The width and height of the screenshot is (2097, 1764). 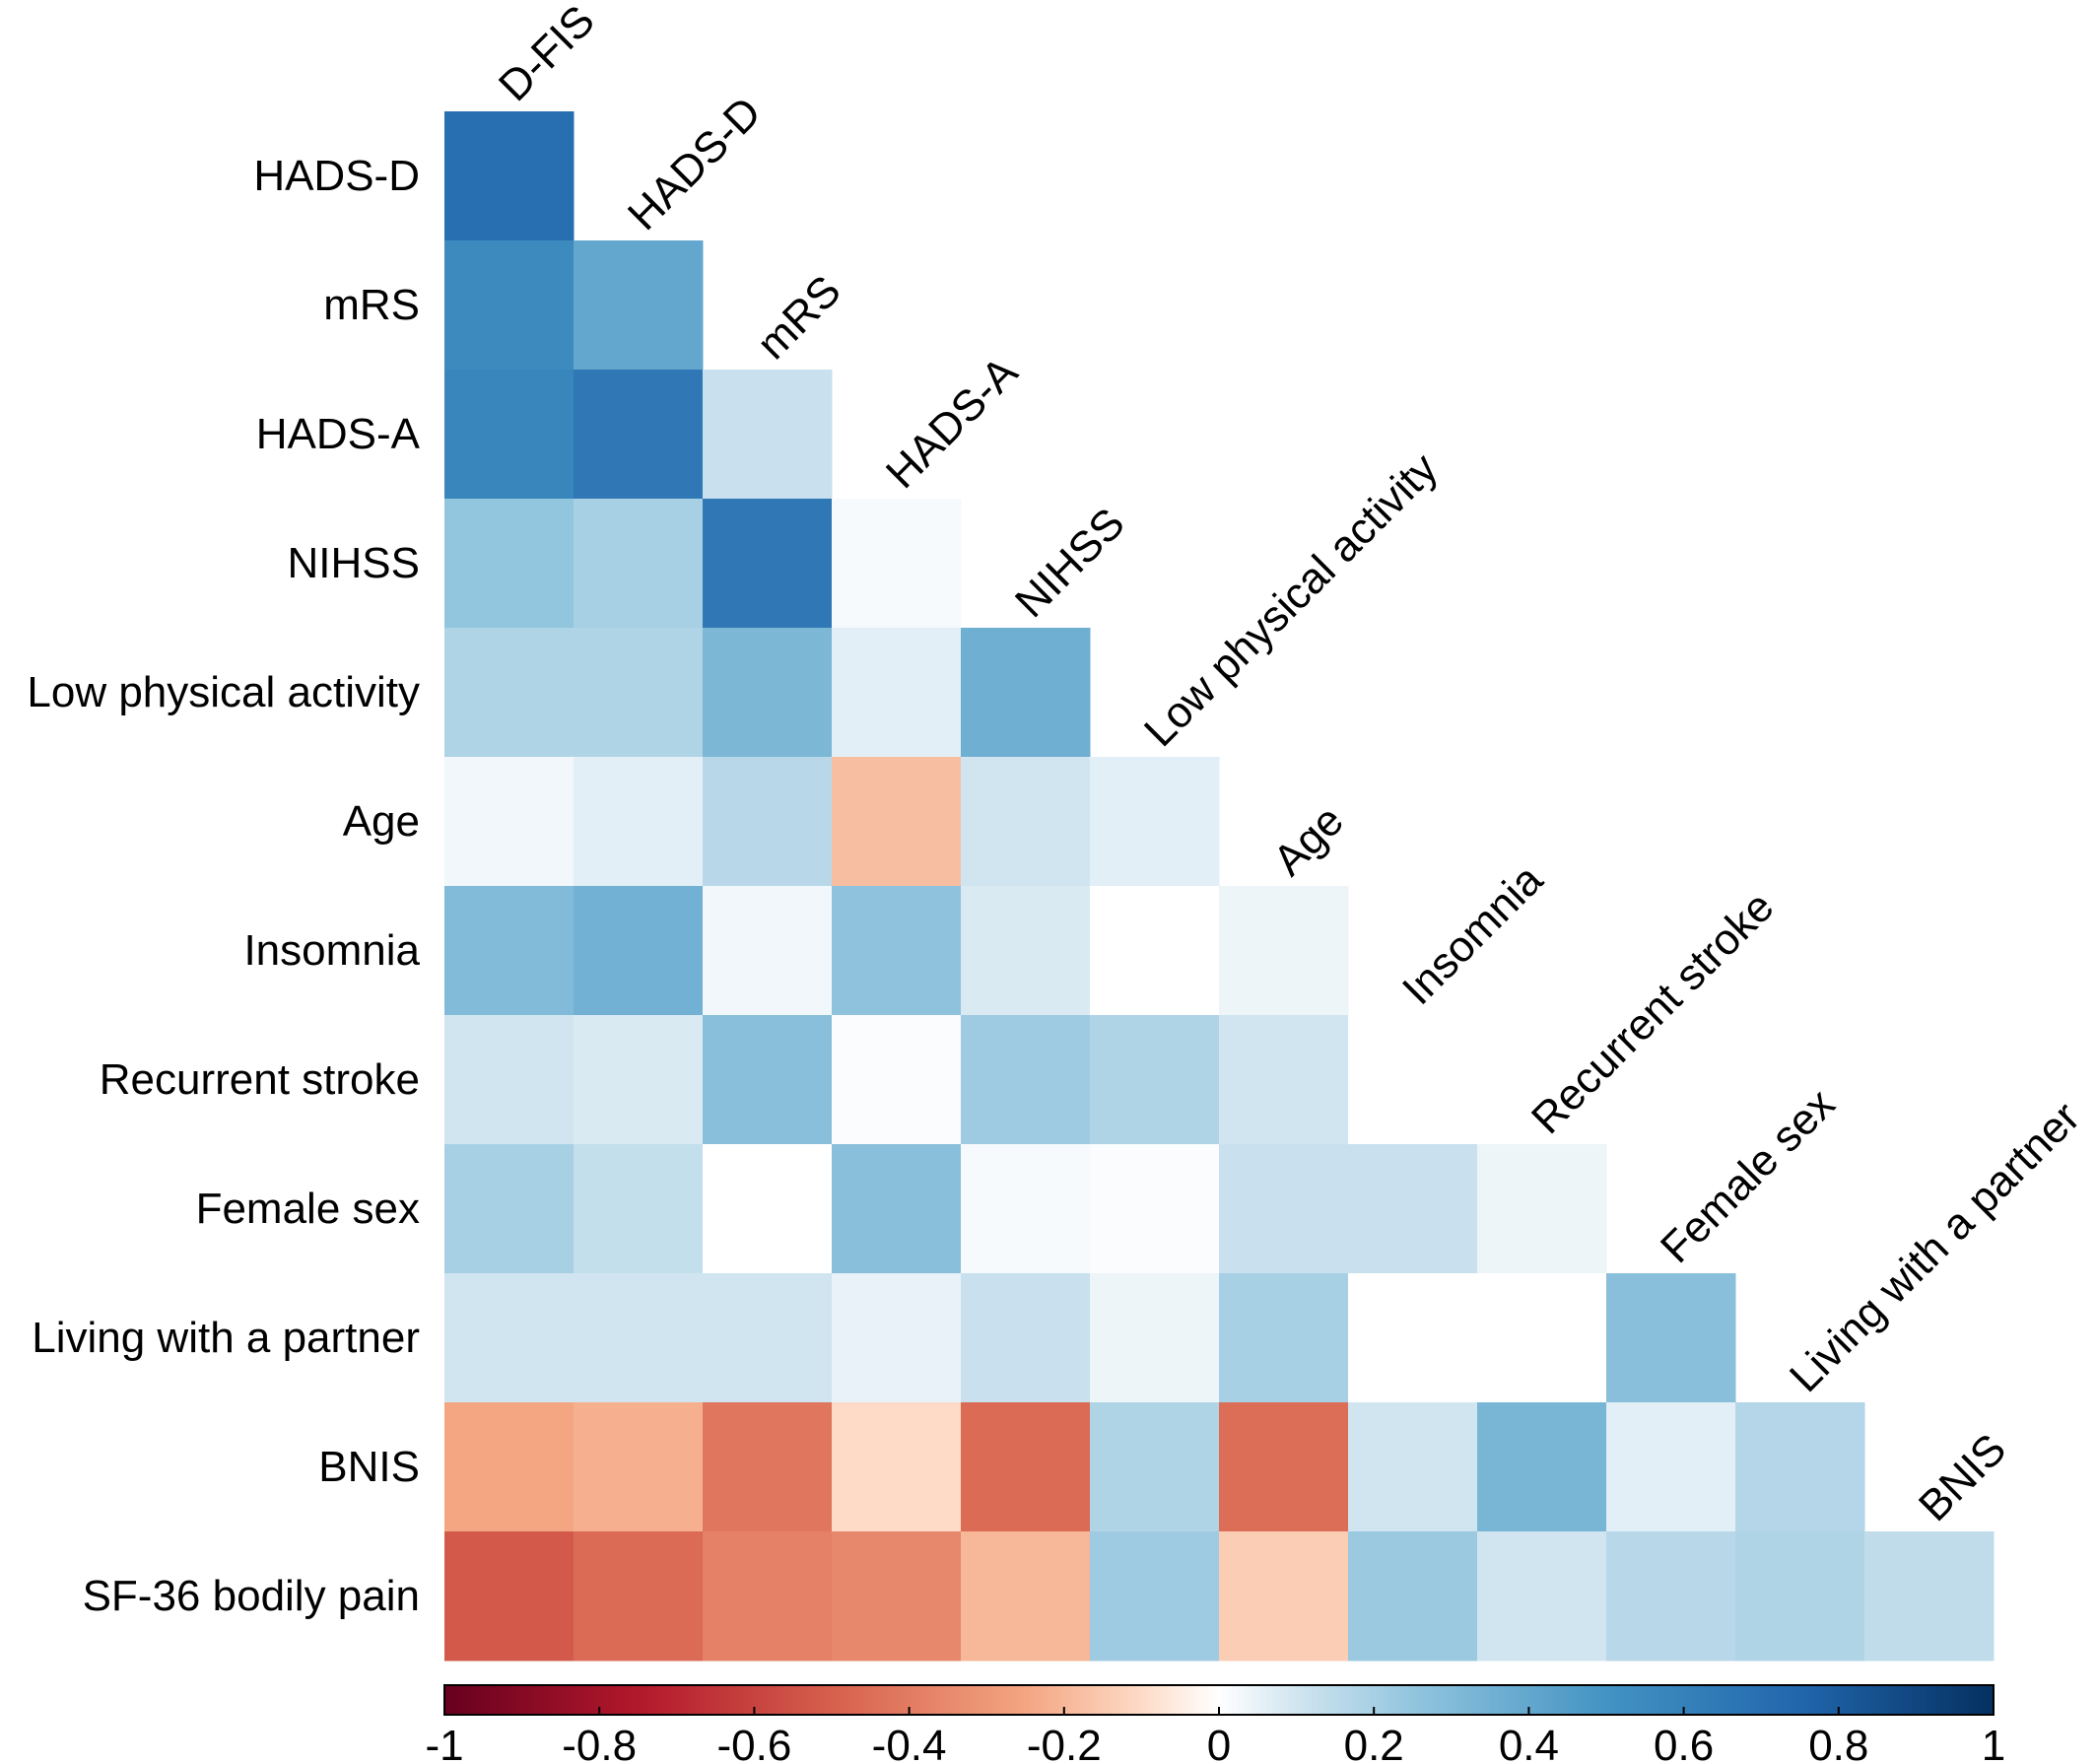 I want to click on cell-female-sex-mrs, so click(x=768, y=1209).